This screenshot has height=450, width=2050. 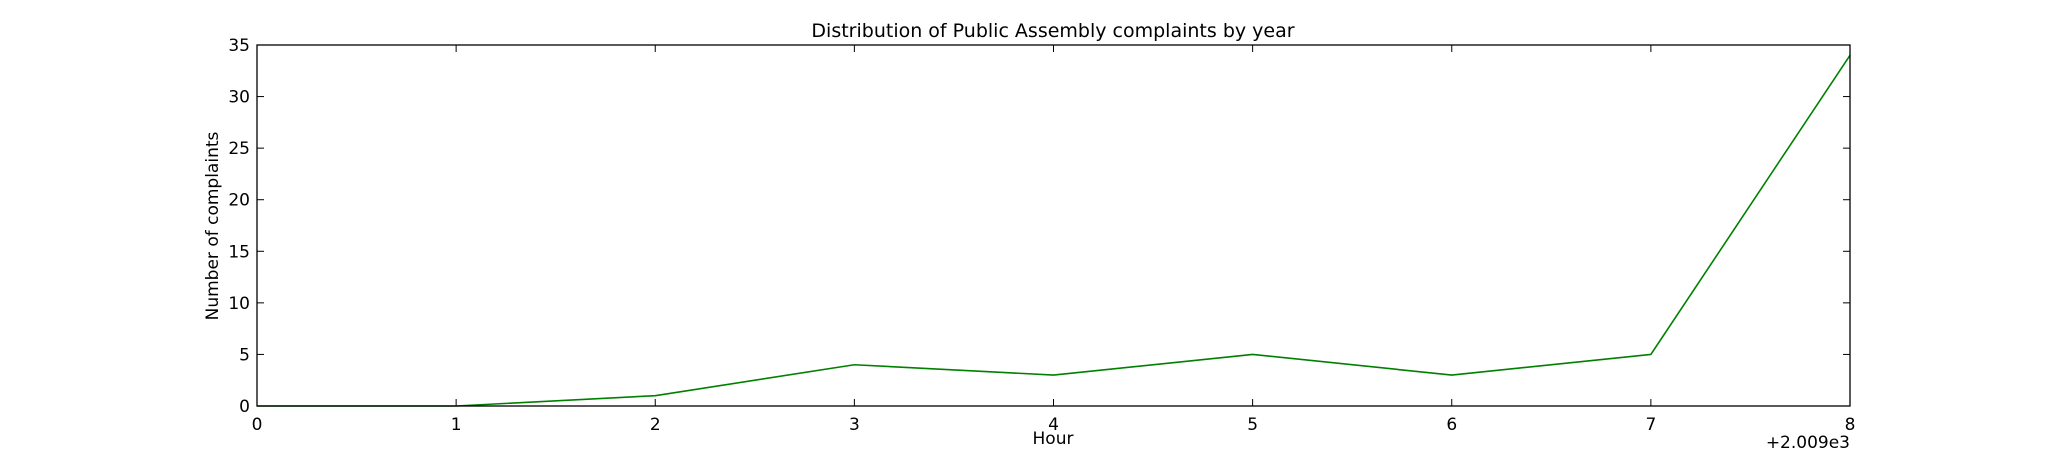 I want to click on x-tick-label: 4, so click(x=1053, y=425).